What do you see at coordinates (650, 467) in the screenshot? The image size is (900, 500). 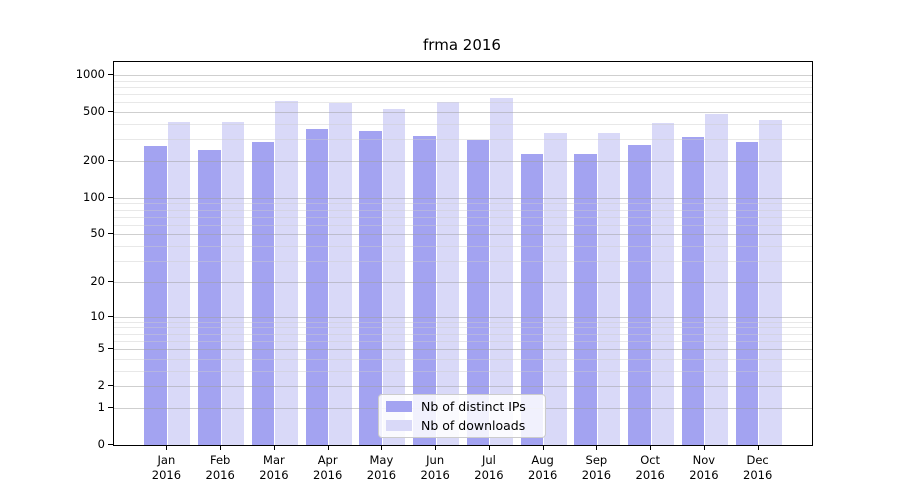 I see `x-tick-label: Oct 2016` at bounding box center [650, 467].